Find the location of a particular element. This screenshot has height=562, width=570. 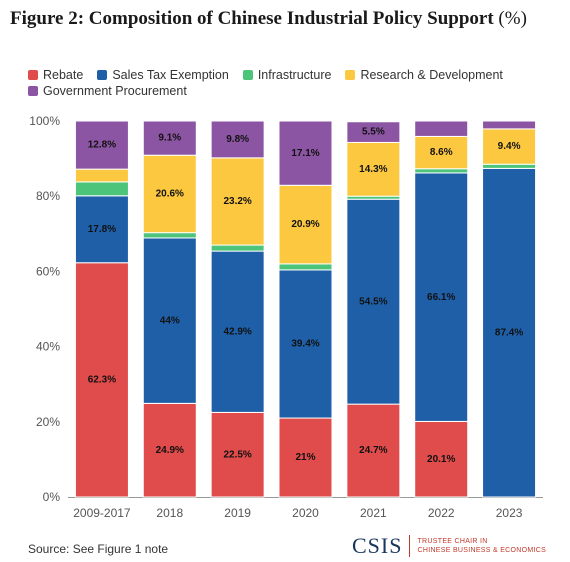

bar-value-label: 23.2% is located at coordinates (237, 201).